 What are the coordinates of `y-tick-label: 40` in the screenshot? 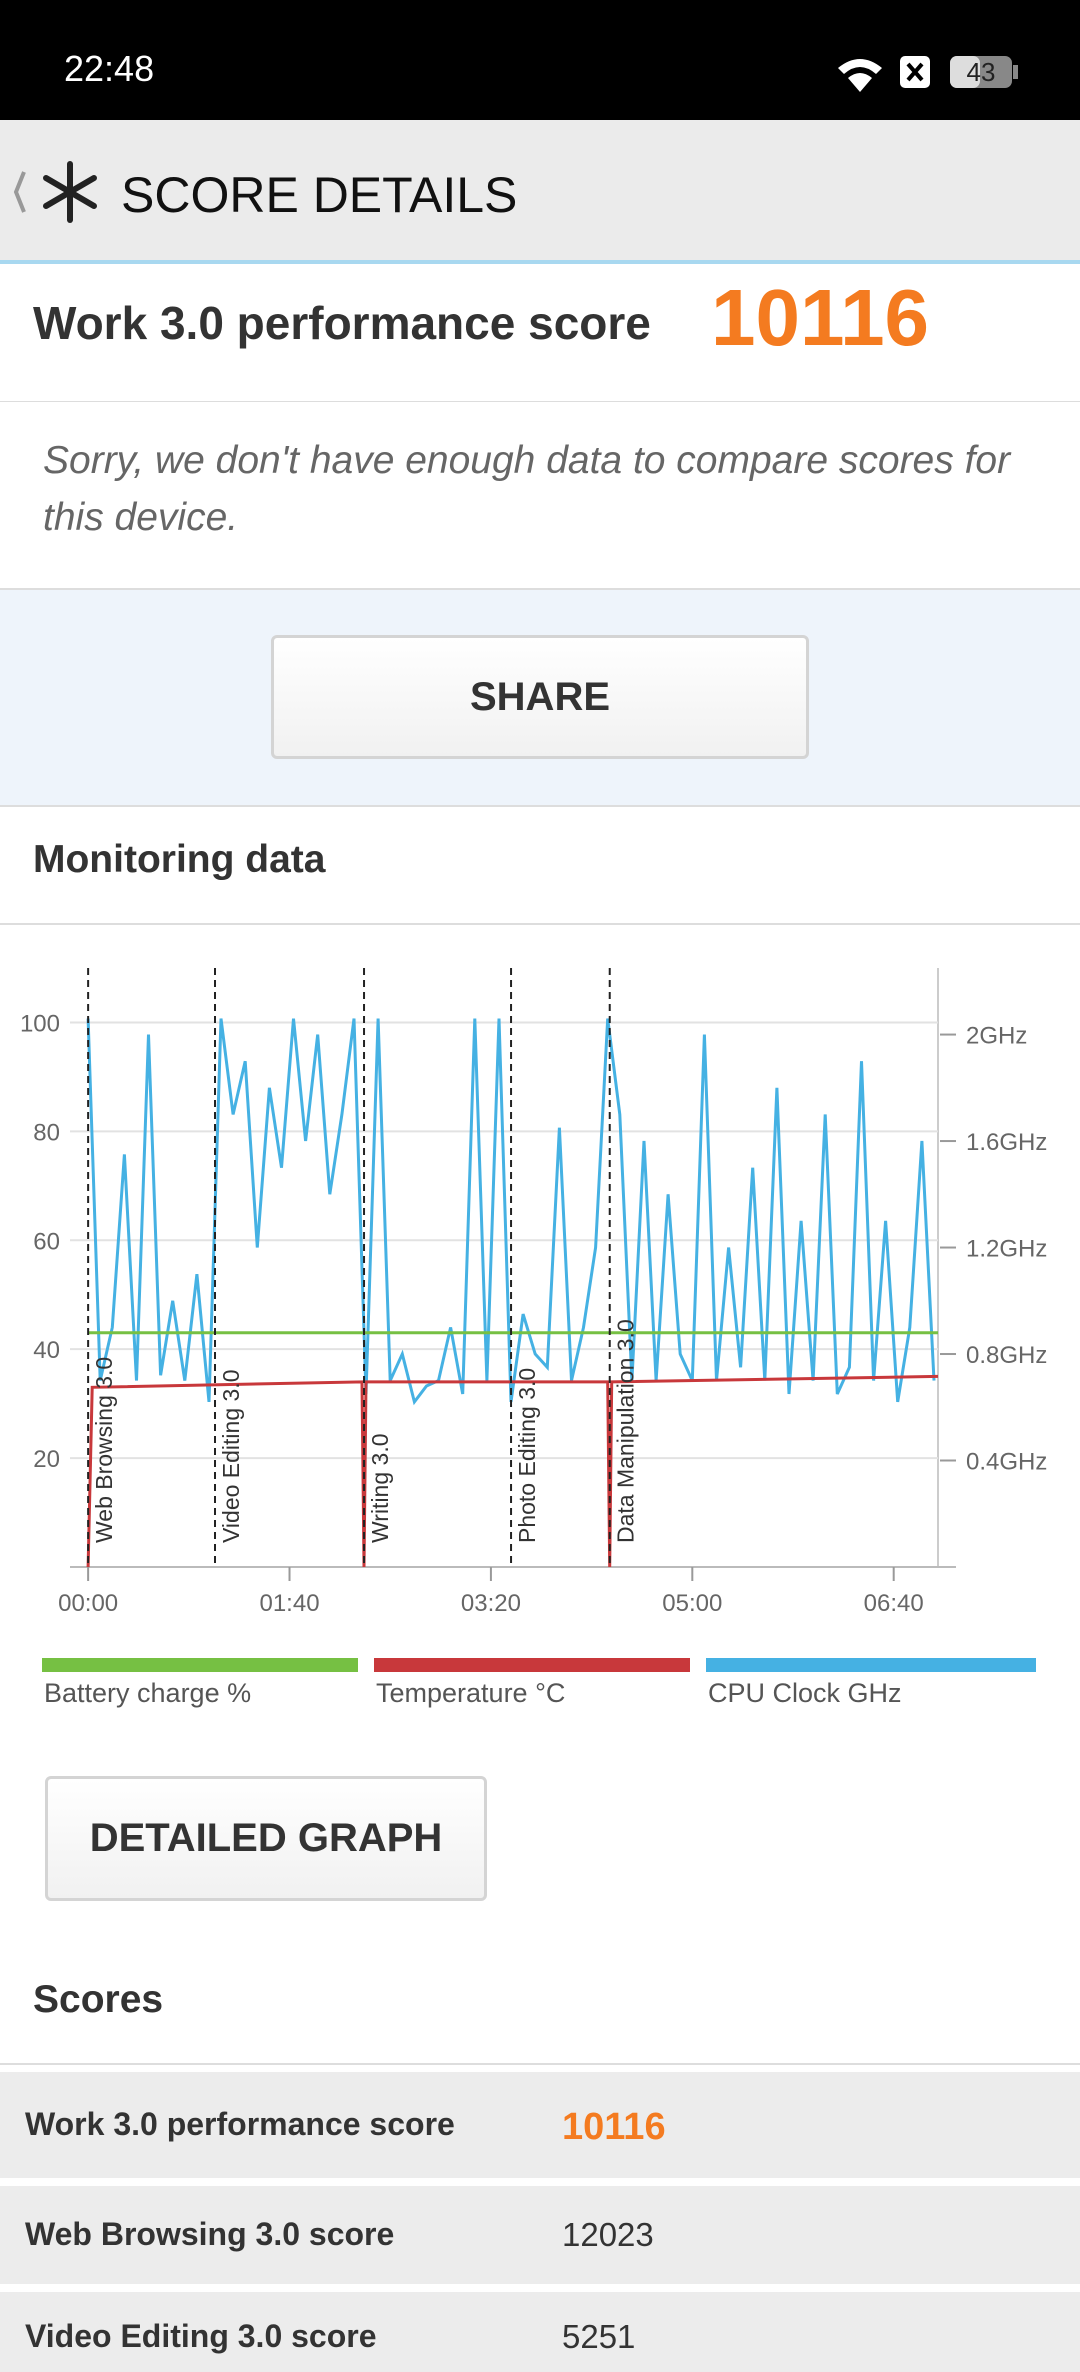 It's located at (46, 1350).